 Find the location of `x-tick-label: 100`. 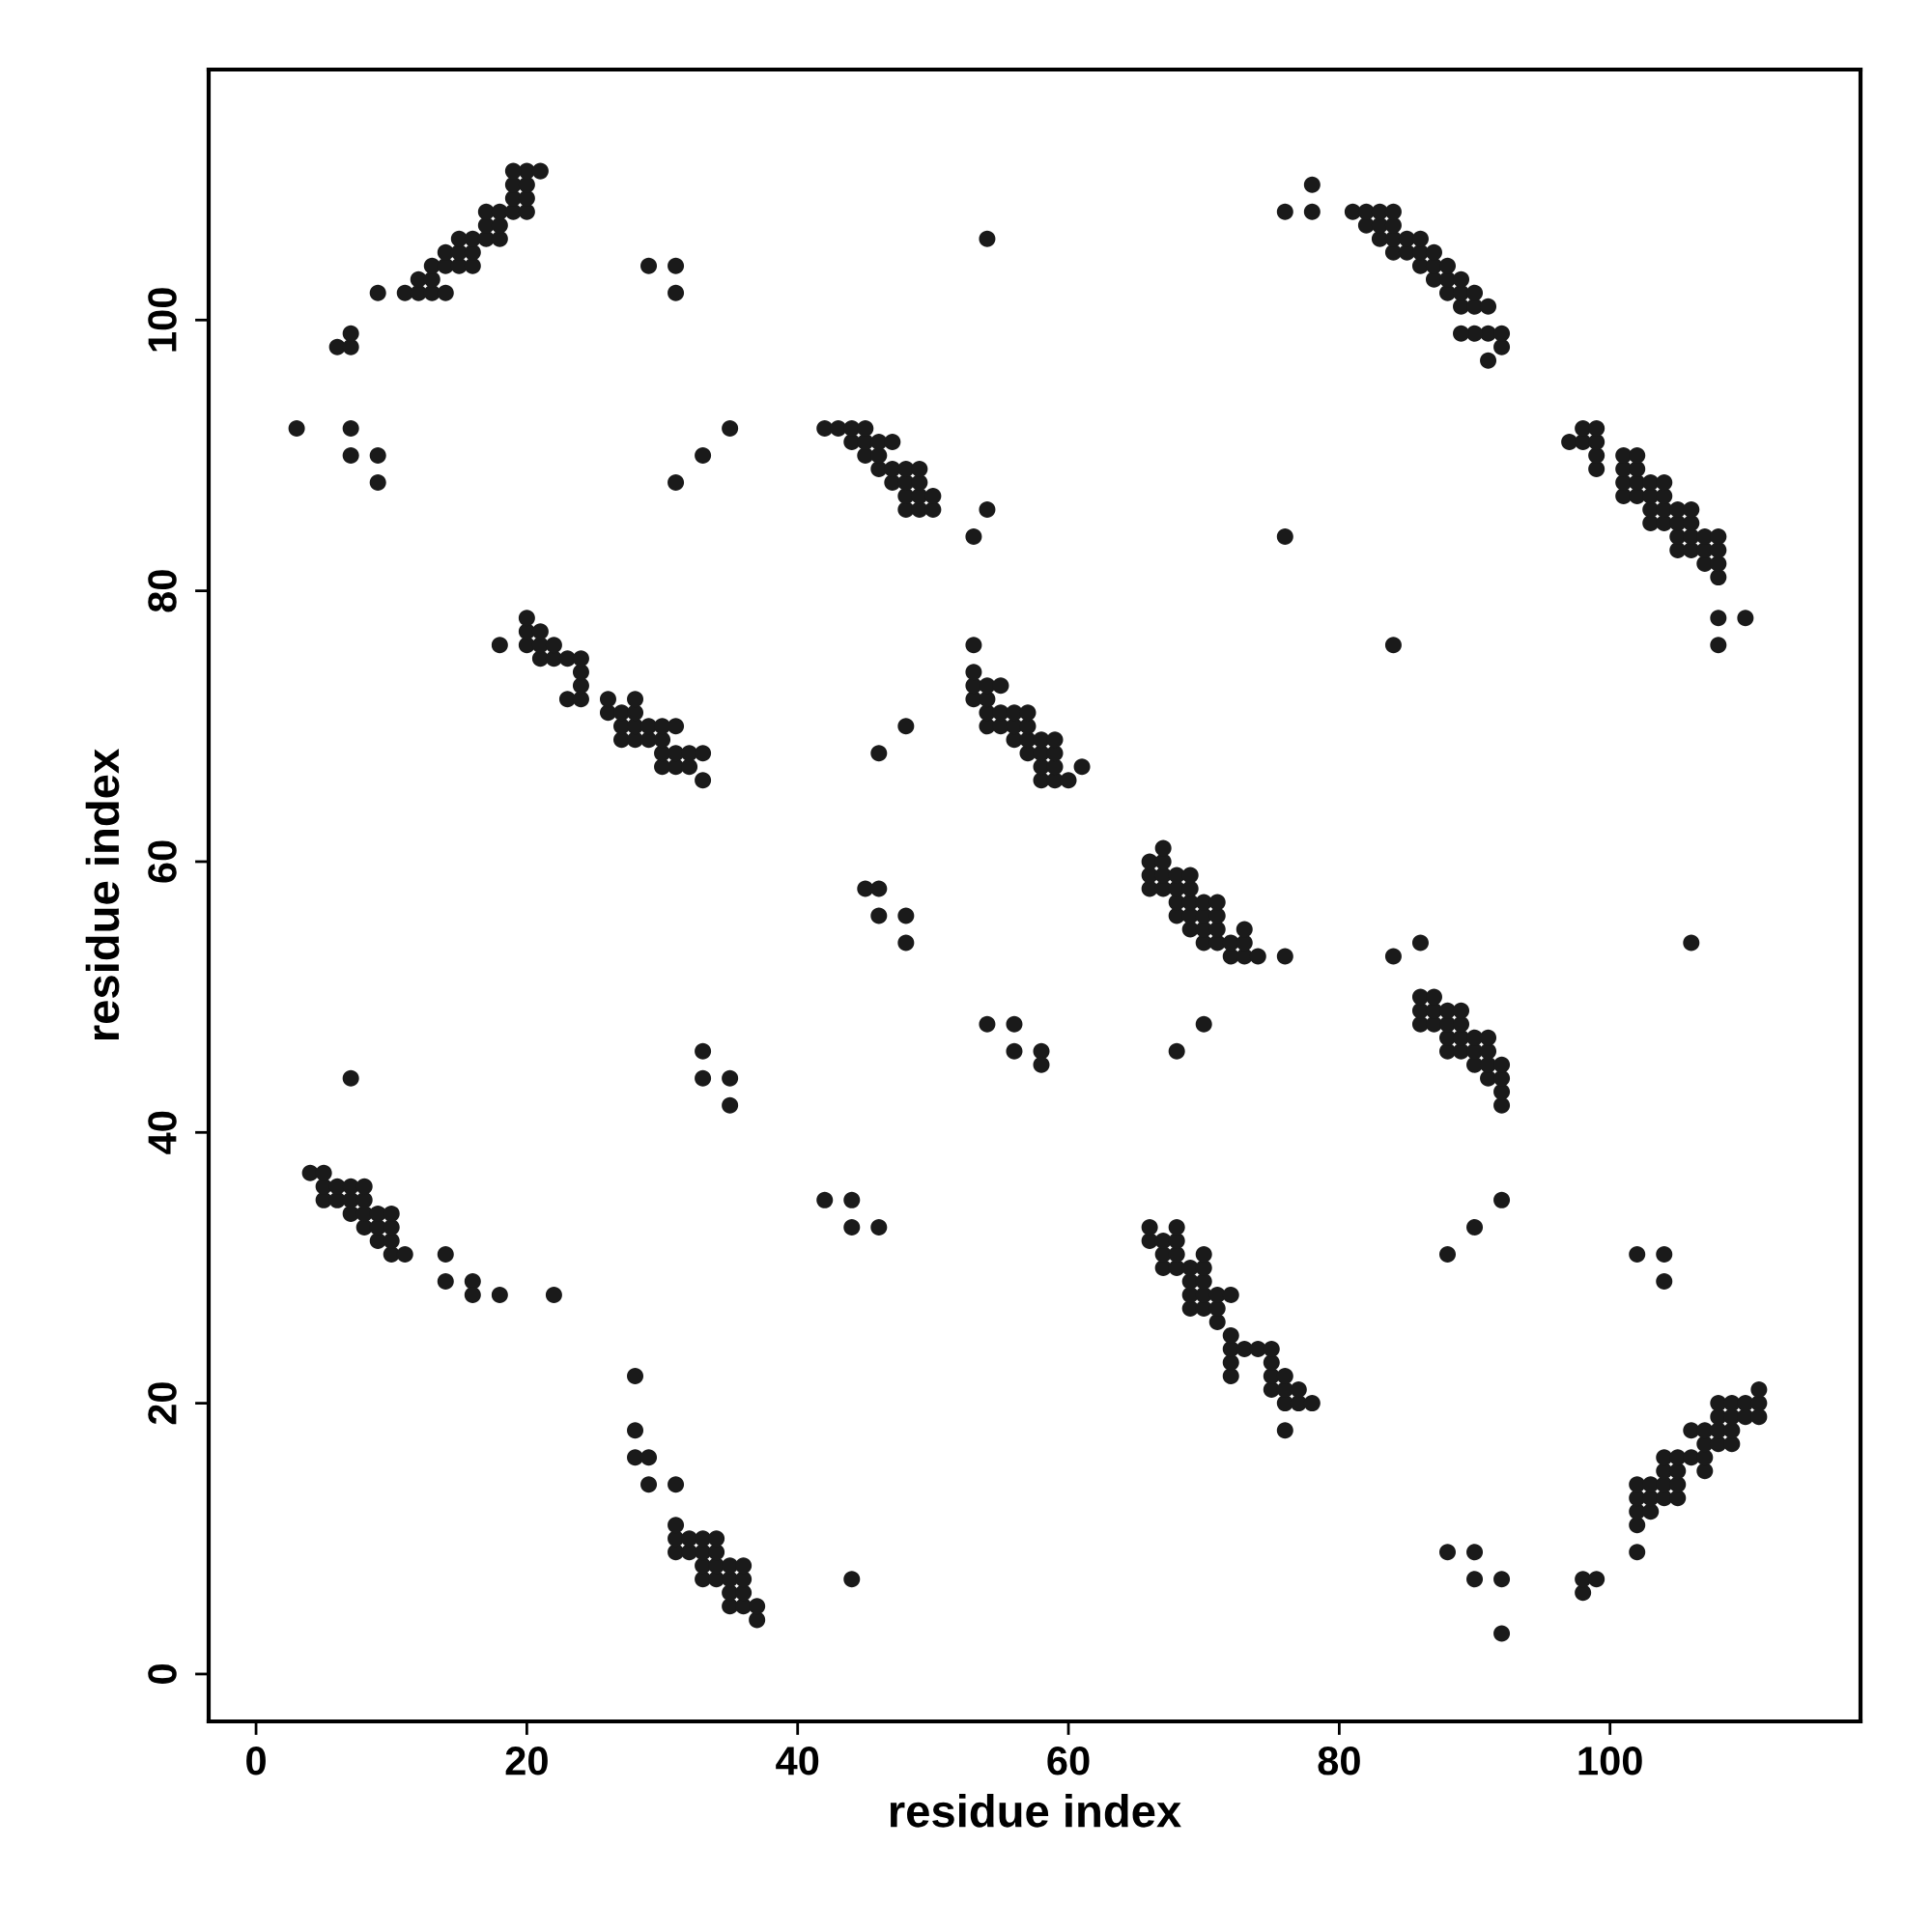

x-tick-label: 100 is located at coordinates (1610, 1761).